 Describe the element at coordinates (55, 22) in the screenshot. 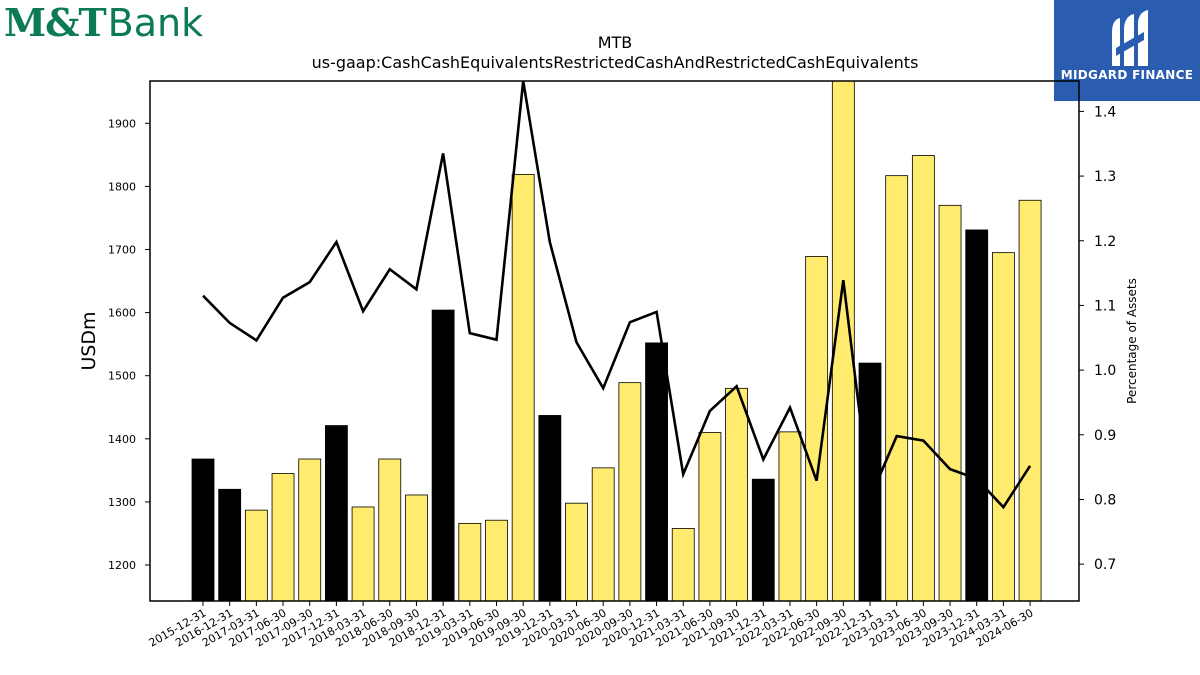

I see `logo-mark: M&T` at that location.